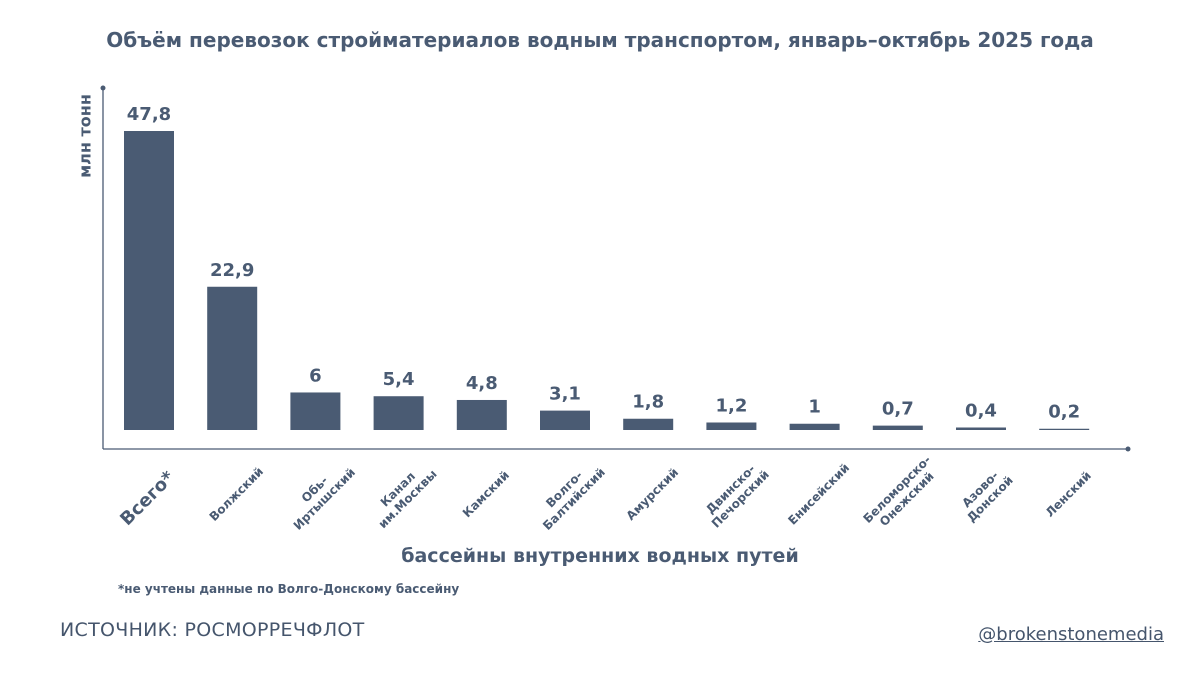 The image size is (1200, 675). I want to click on source-label: ИСТОЧНИК: РОСМОРРЕЧФЛОТ, so click(212, 630).